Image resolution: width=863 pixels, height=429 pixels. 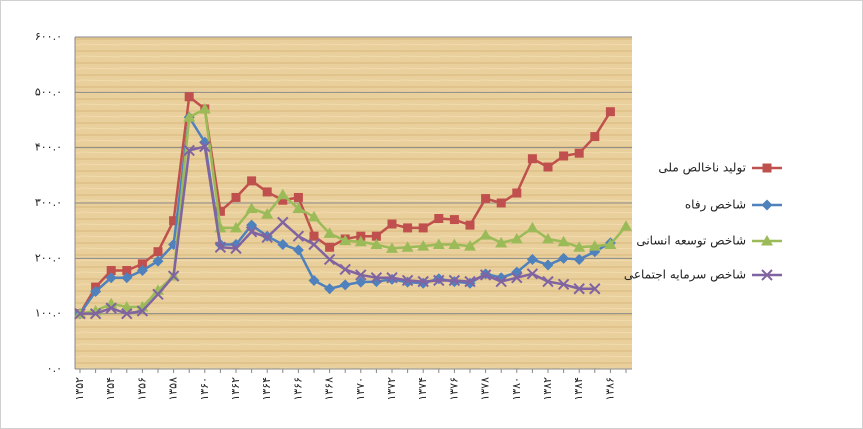 I want to click on x-tick-label: ۱۳۸۰, so click(x=516, y=389).